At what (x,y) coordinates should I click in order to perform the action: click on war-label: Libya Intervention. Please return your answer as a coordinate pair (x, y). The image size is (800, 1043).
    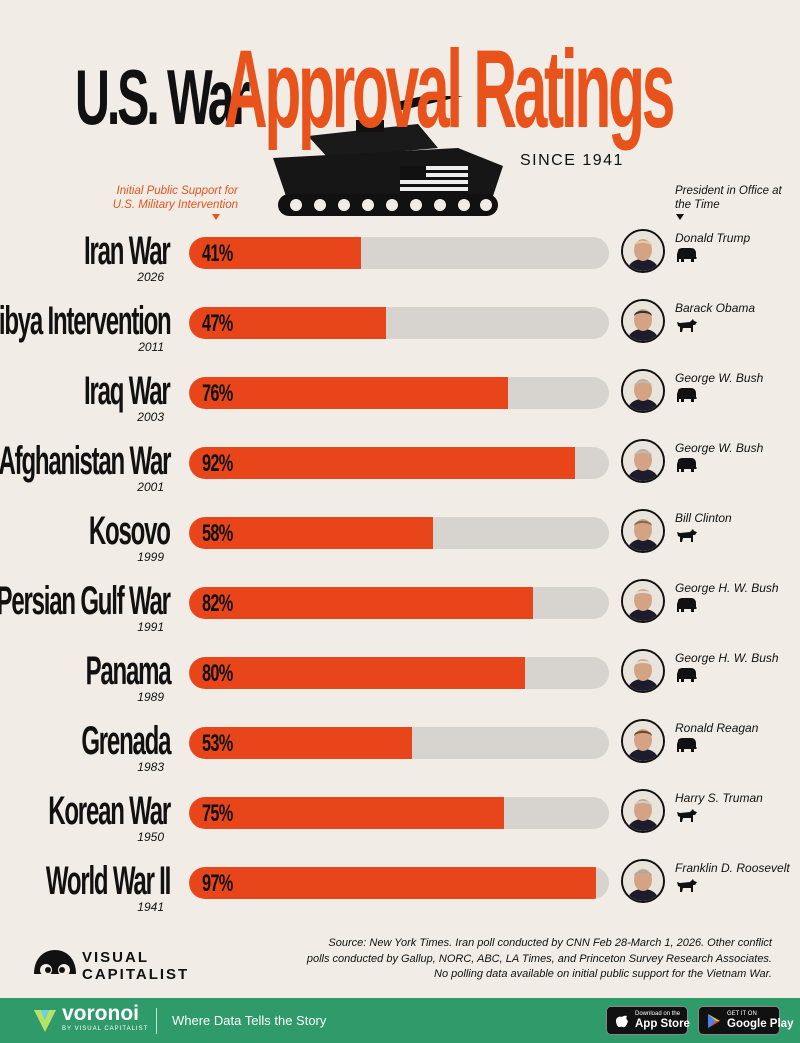
    Looking at the image, I should click on (85, 321).